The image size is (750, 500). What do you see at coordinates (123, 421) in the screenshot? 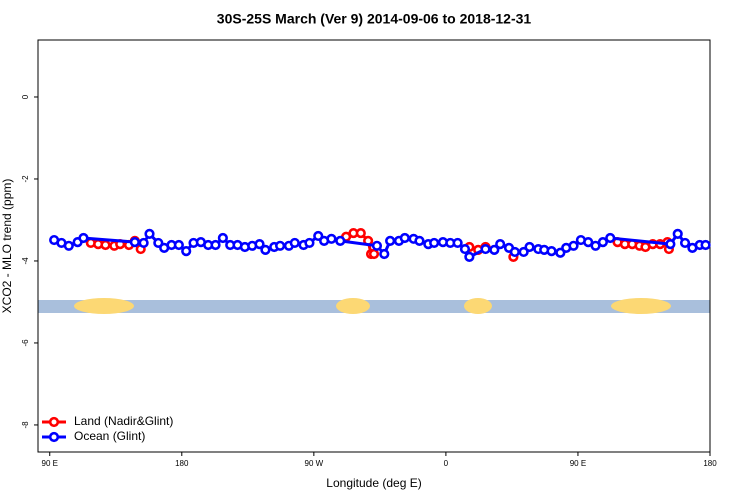
I see `legend-label: Land (Nadir&Glint)` at bounding box center [123, 421].